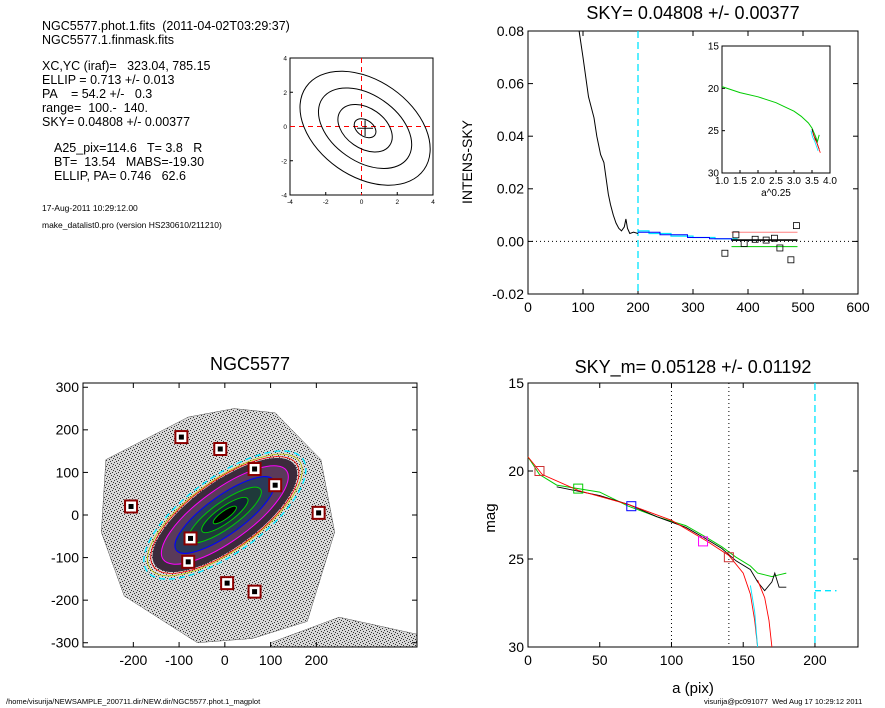 The width and height of the screenshot is (885, 708). What do you see at coordinates (638, 307) in the screenshot?
I see `sky-x-label: 200` at bounding box center [638, 307].